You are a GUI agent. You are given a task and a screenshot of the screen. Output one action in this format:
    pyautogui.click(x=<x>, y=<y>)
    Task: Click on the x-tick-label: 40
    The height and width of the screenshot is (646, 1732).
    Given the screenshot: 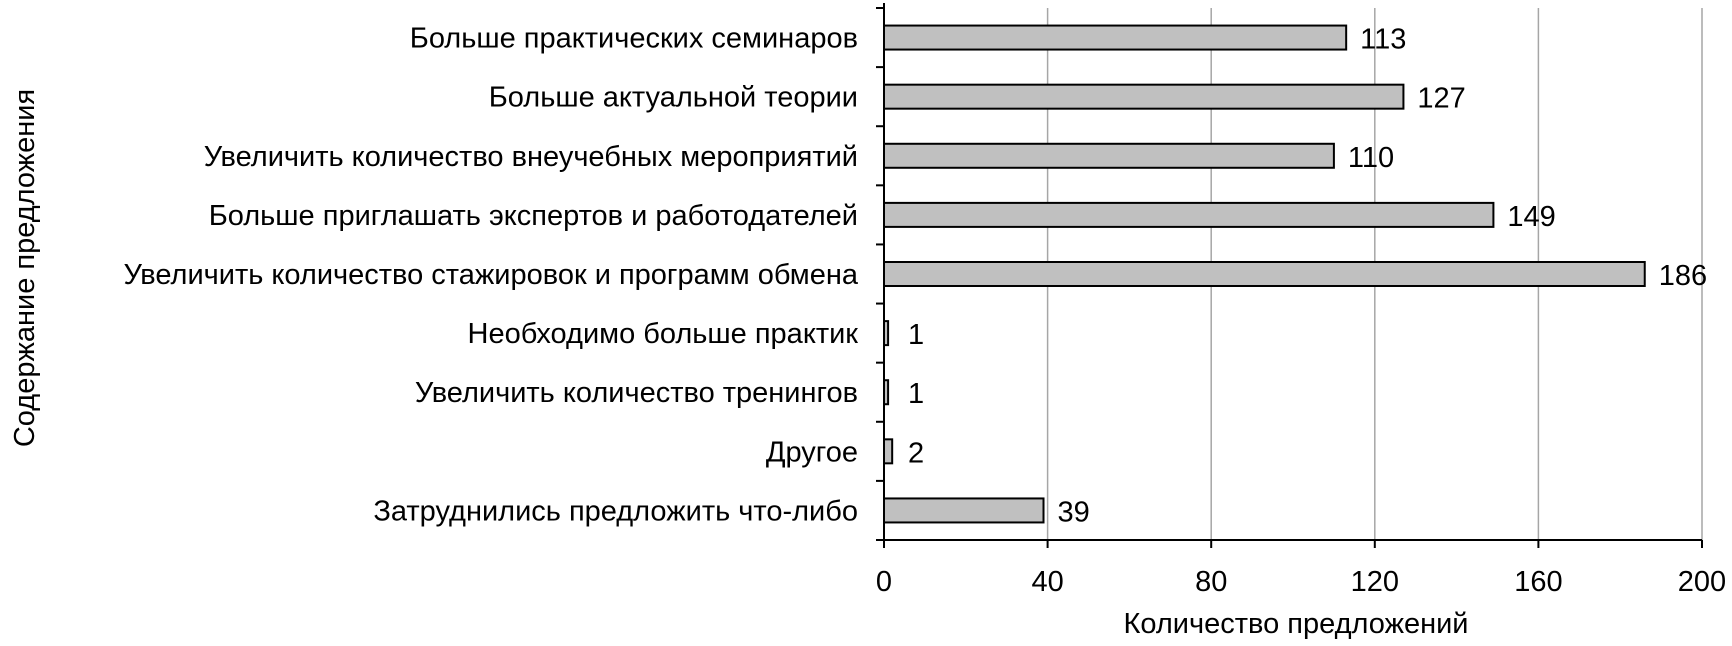 What is the action you would take?
    pyautogui.click(x=1047, y=582)
    